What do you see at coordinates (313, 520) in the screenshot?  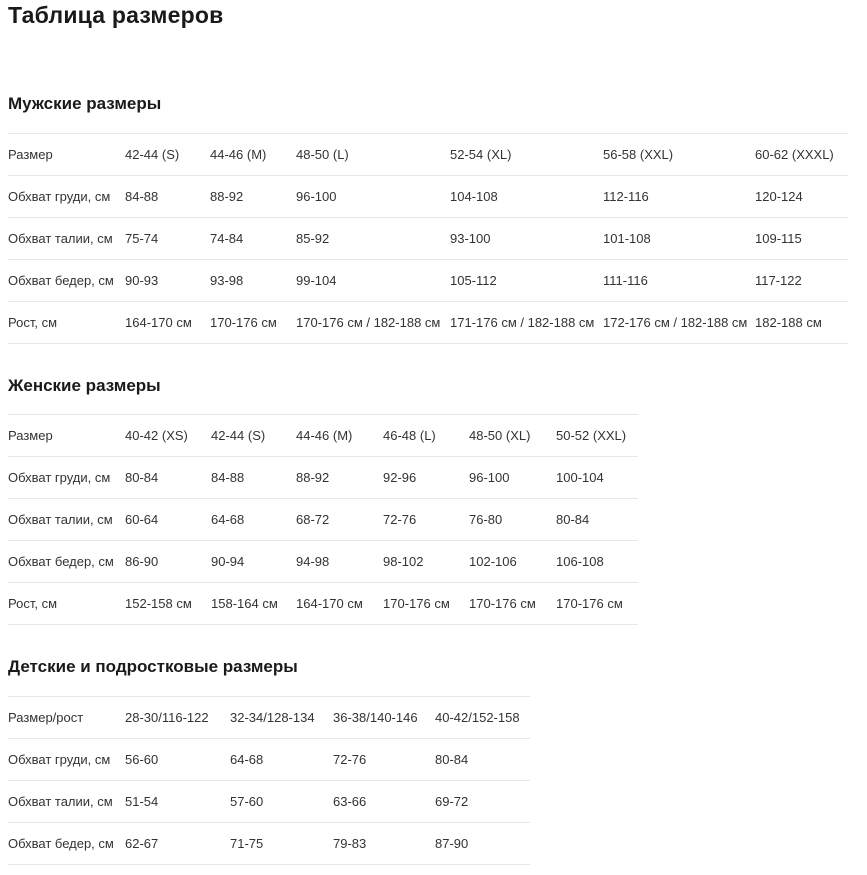 I see `table-cell: 68-72` at bounding box center [313, 520].